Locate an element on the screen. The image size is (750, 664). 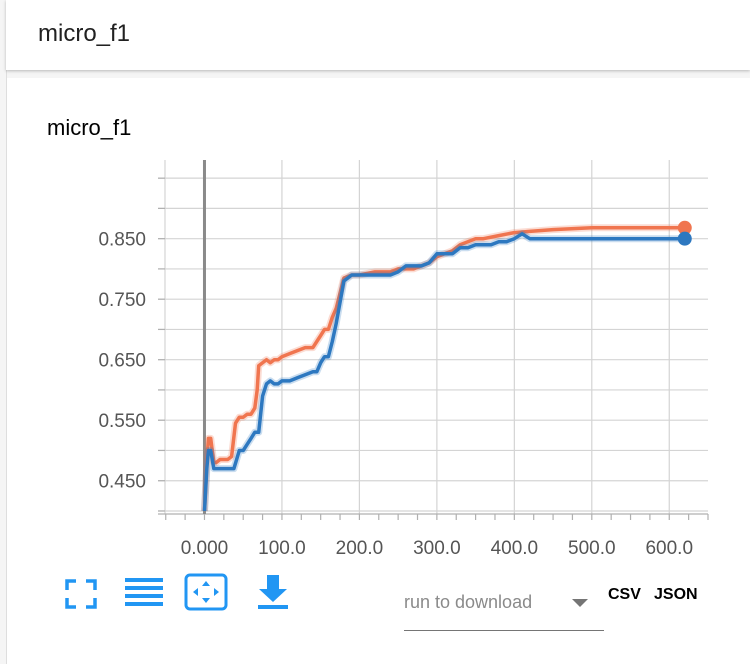
download-icon is located at coordinates (273, 592).